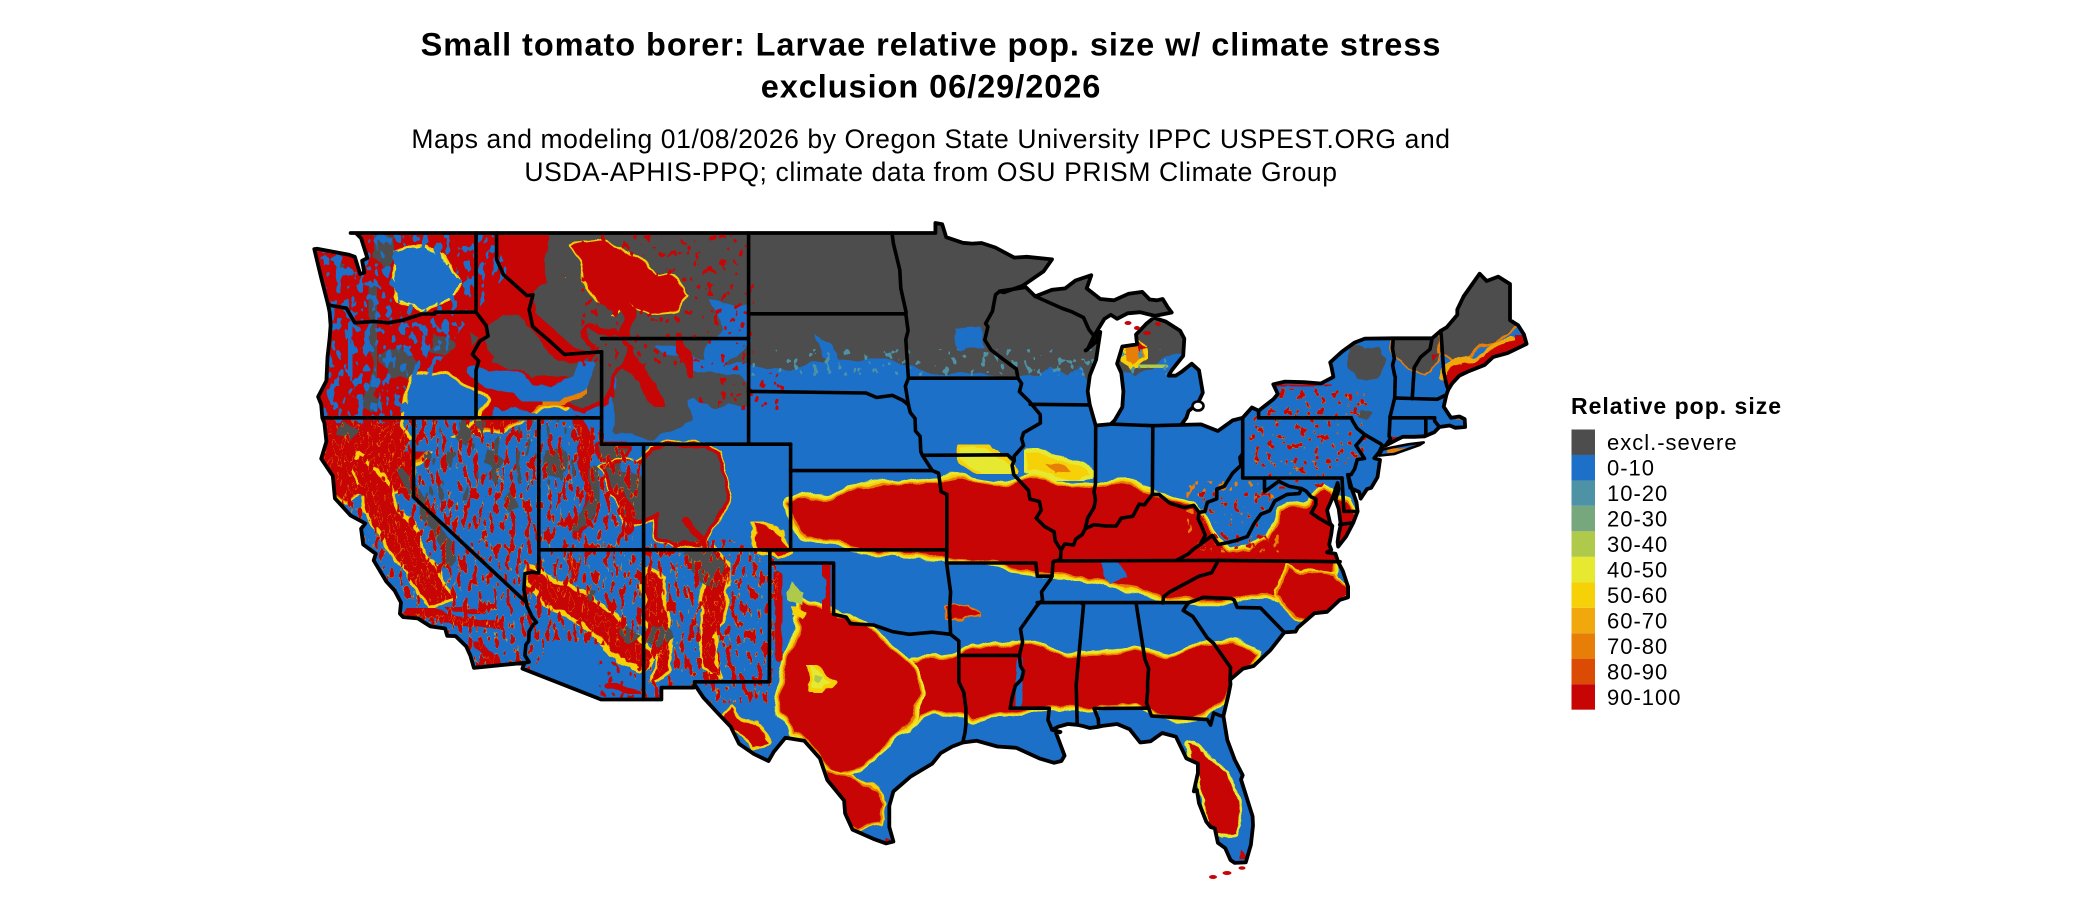  Describe the element at coordinates (1637, 621) in the screenshot. I see `svg-text: 60-70` at that location.